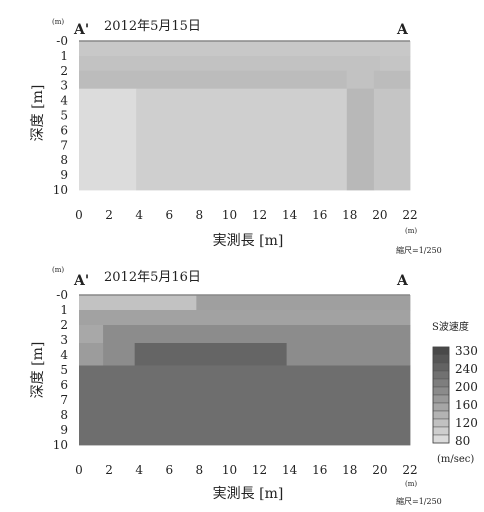  What do you see at coordinates (64, 370) in the screenshot?
I see `y-tick-label: 5` at bounding box center [64, 370].